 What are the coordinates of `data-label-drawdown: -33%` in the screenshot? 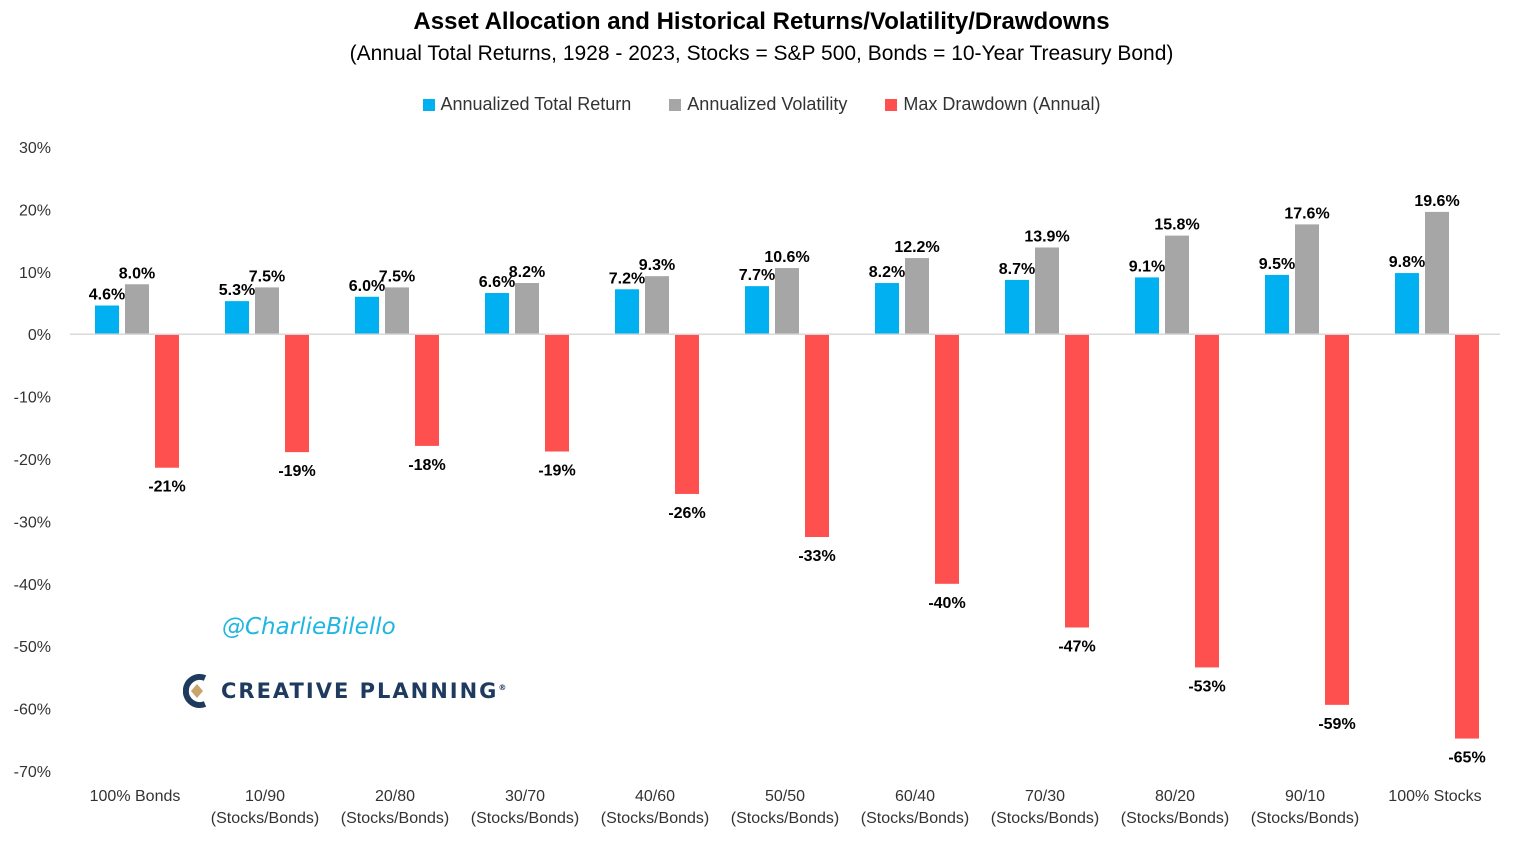 It's located at (816, 556).